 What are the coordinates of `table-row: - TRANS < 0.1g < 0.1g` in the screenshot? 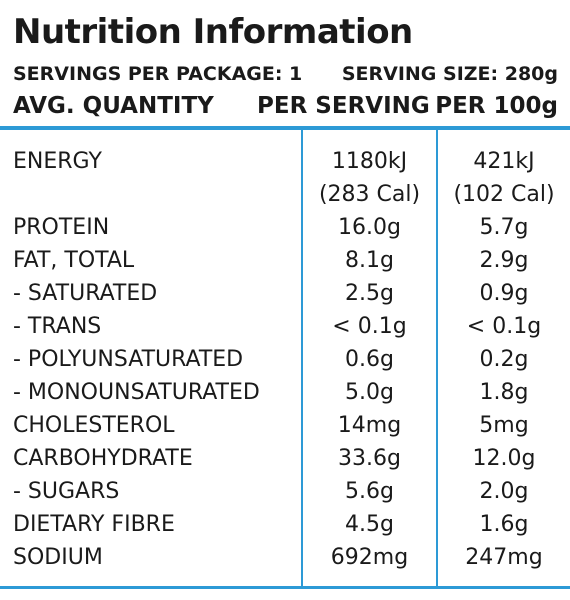 It's located at (285, 326).